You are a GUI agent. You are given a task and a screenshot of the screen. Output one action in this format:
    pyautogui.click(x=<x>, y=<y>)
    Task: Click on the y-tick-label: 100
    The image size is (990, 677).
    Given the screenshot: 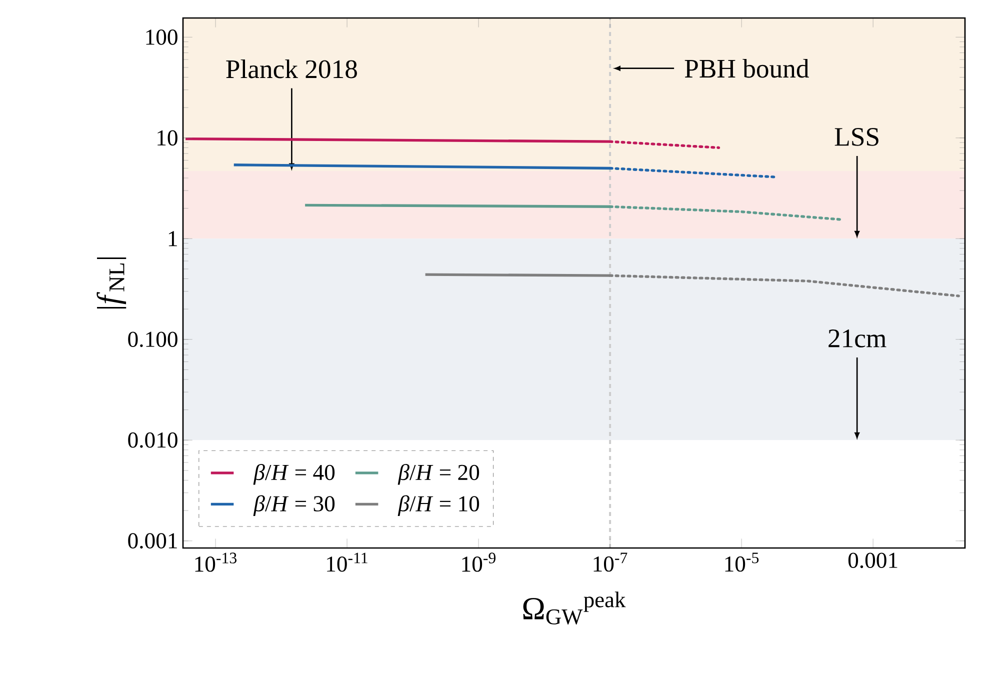 What is the action you would take?
    pyautogui.click(x=162, y=37)
    